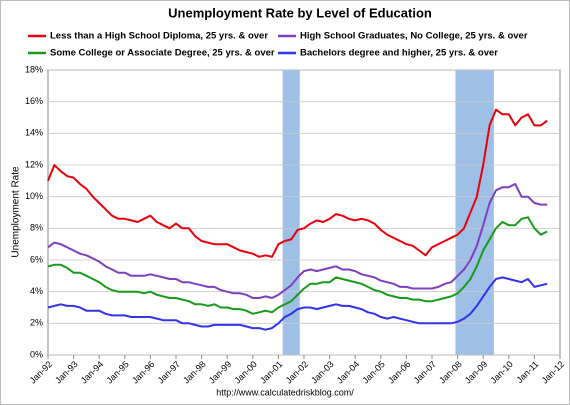 Image resolution: width=570 pixels, height=405 pixels. Describe the element at coordinates (34, 133) in the screenshot. I see `y-tick-label: 14%` at that location.